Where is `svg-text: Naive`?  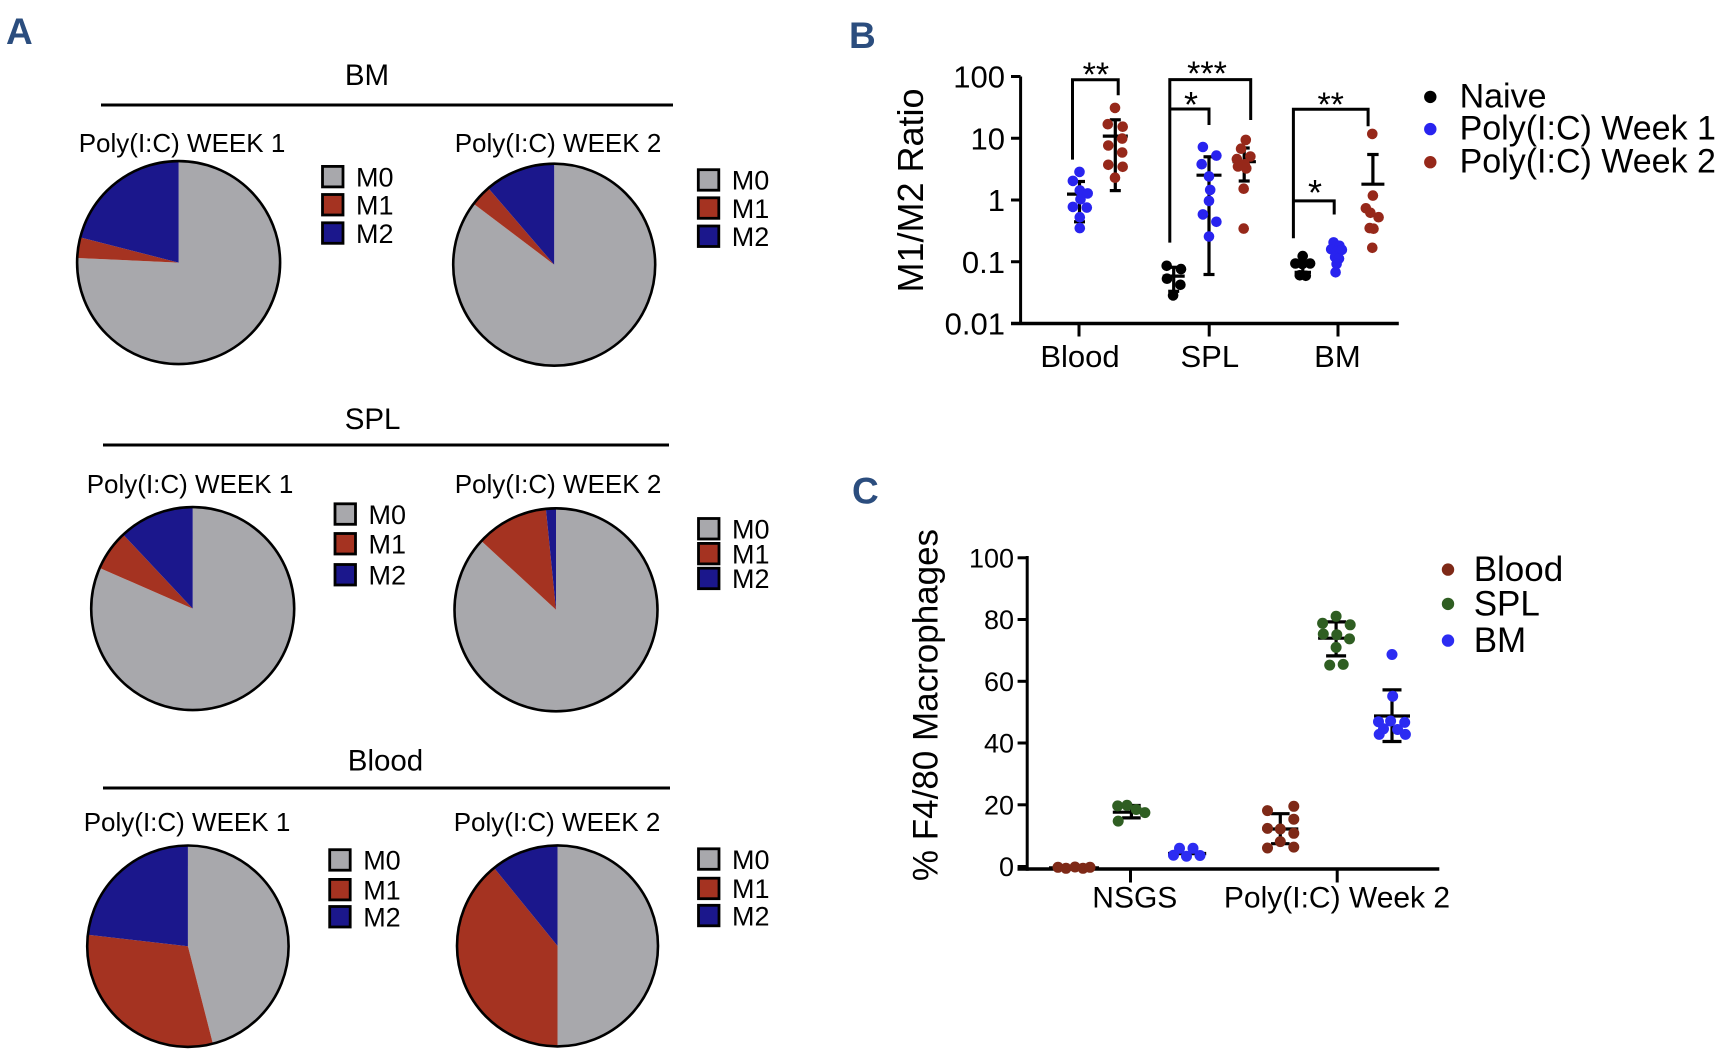
svg-text: Naive is located at coordinates (1503, 96).